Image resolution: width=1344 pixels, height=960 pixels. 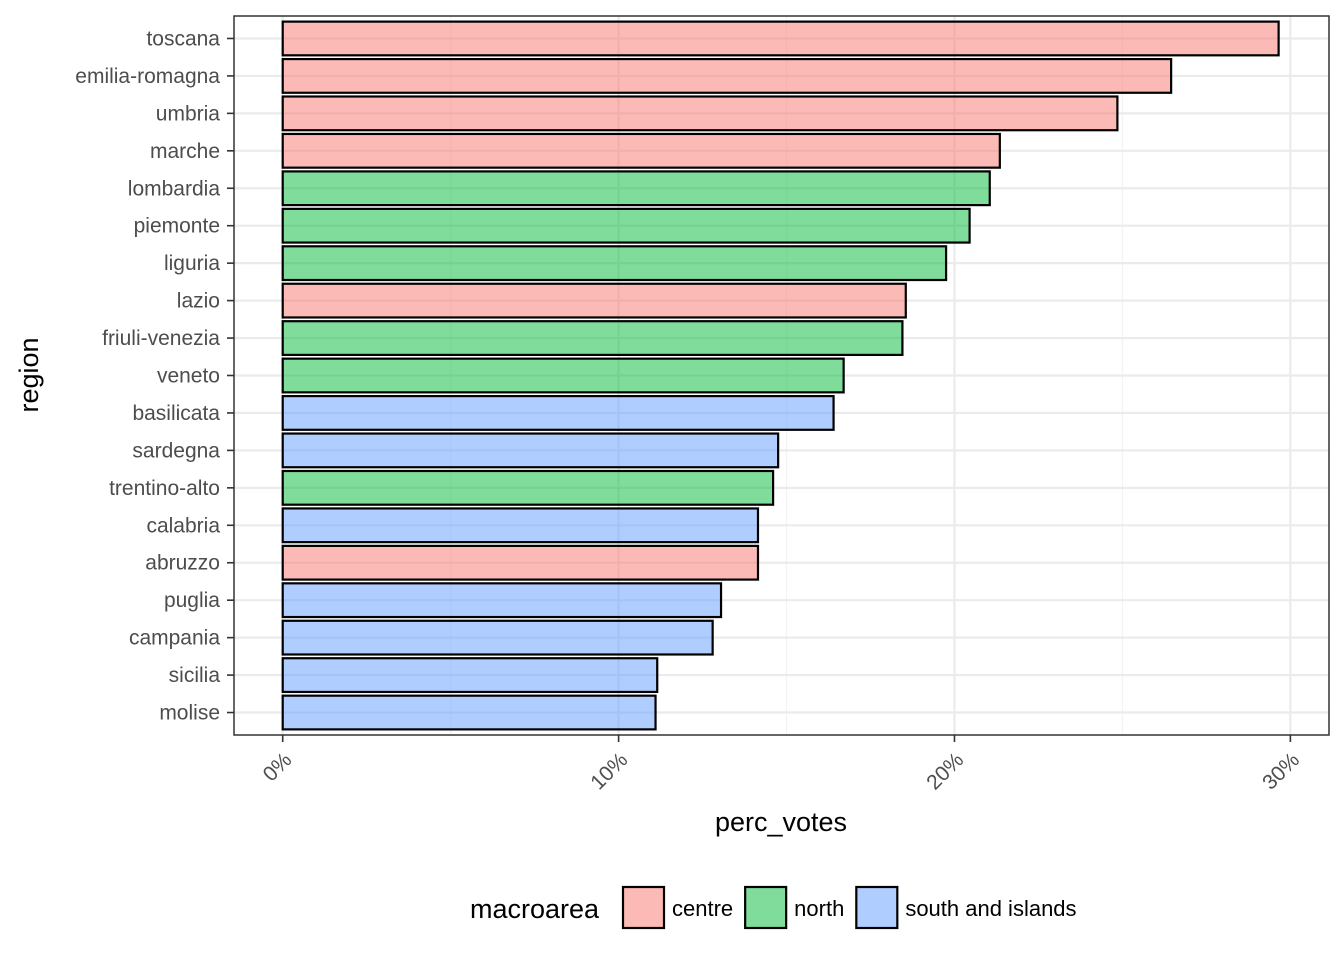 What do you see at coordinates (469, 712) in the screenshot?
I see `bar-molise` at bounding box center [469, 712].